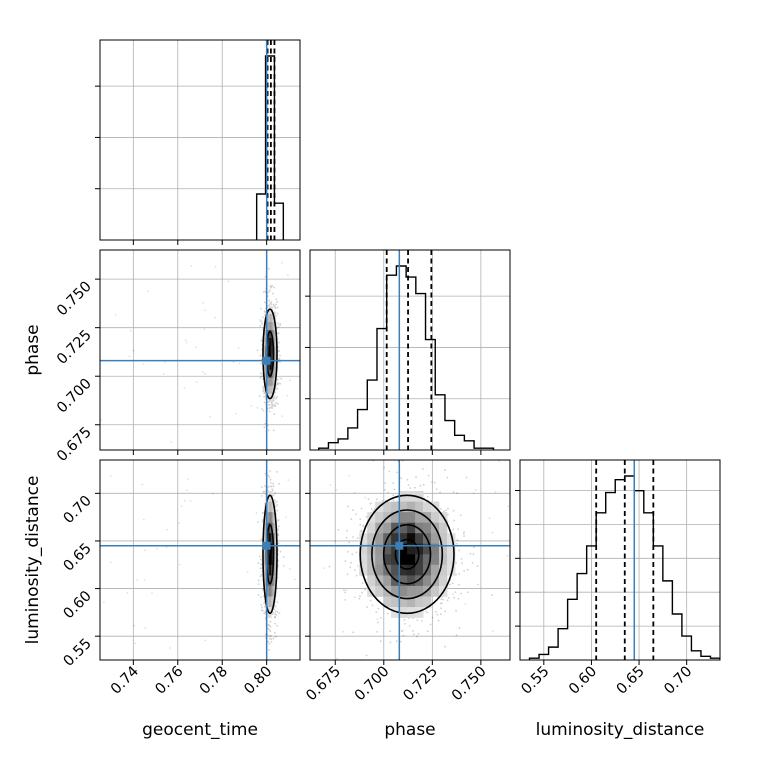  Describe the element at coordinates (407, 554) in the screenshot. I see `contour-line` at that location.